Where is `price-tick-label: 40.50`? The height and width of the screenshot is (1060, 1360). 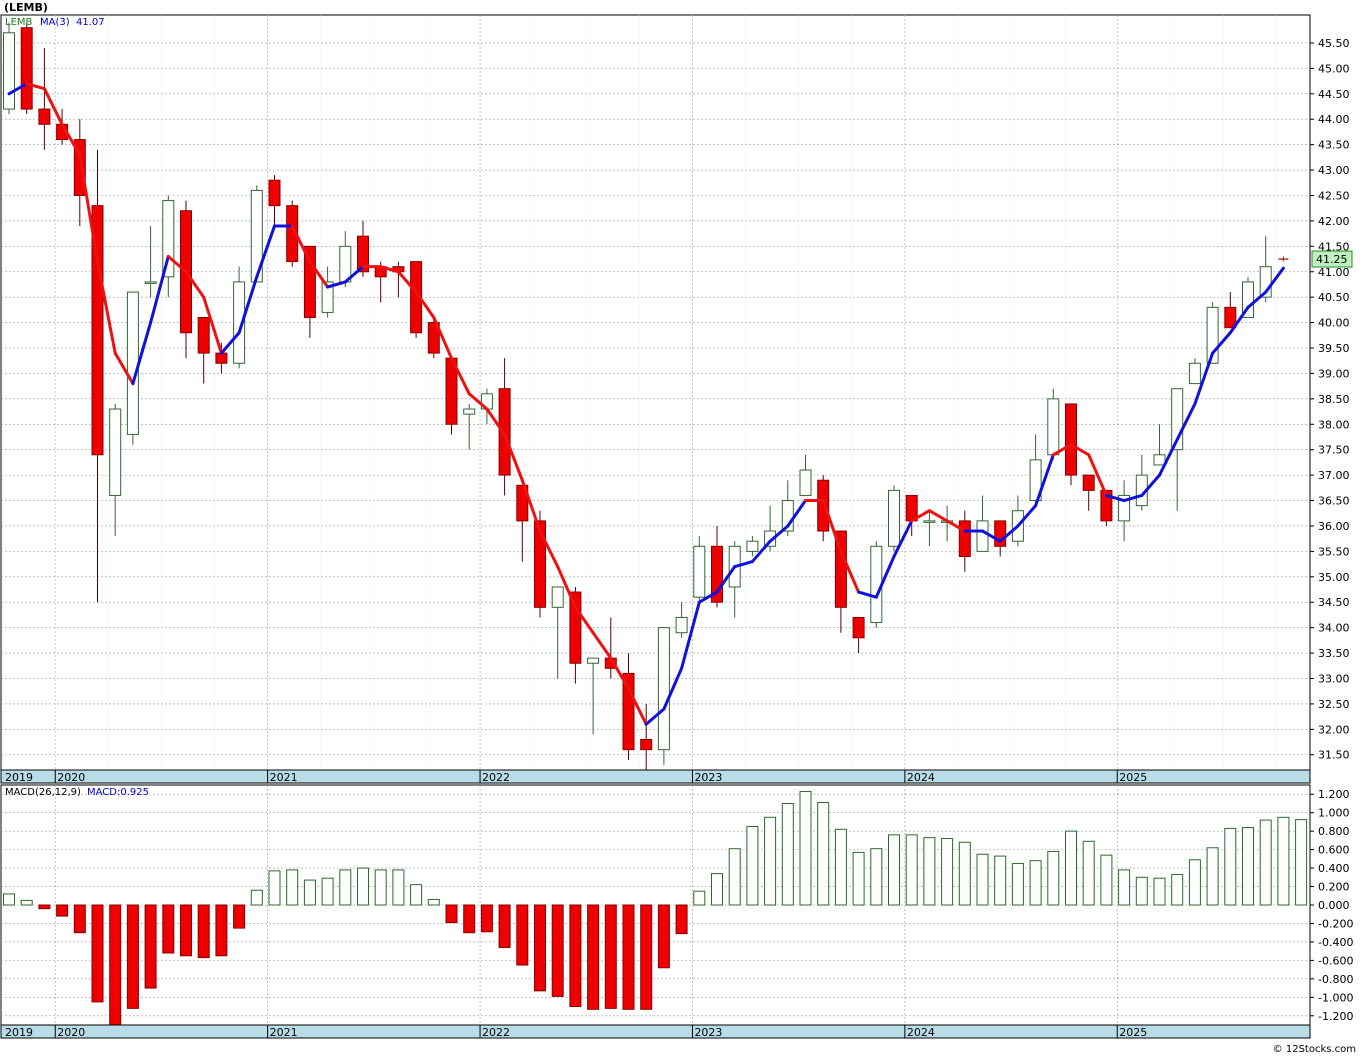 price-tick-label: 40.50 is located at coordinates (1334, 297).